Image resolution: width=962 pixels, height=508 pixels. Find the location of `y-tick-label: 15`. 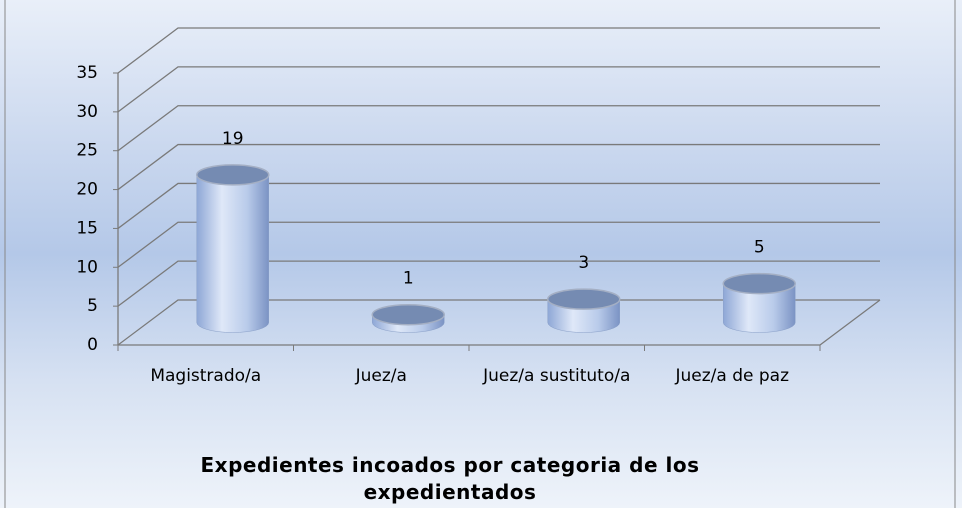

y-tick-label: 15 is located at coordinates (87, 228).